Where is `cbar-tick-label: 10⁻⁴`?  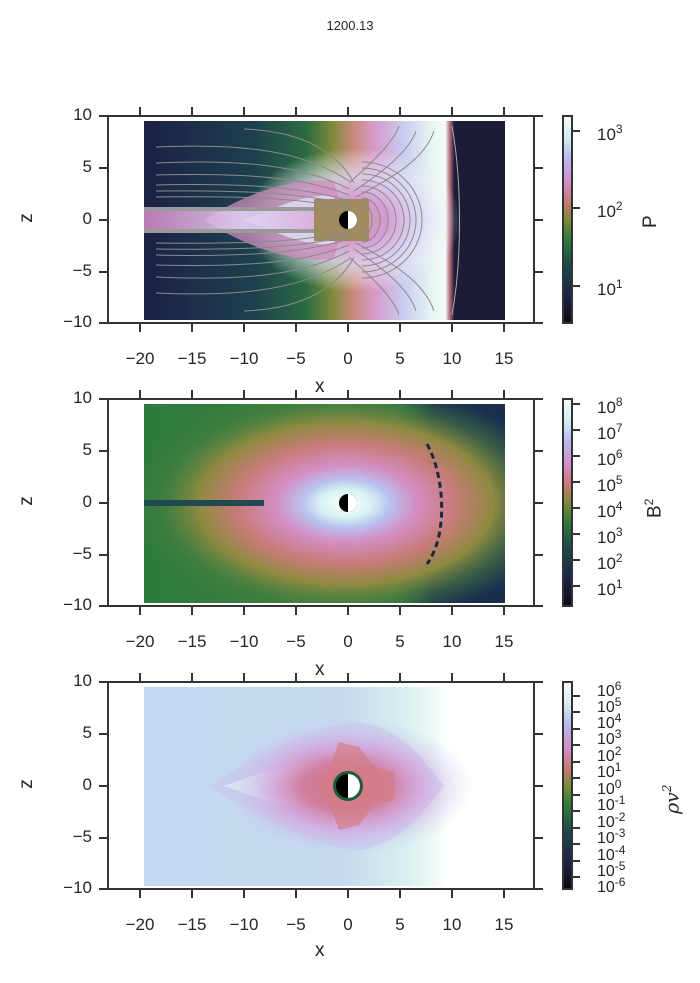
cbar-tick-label: 10⁻⁴ is located at coordinates (611, 853).